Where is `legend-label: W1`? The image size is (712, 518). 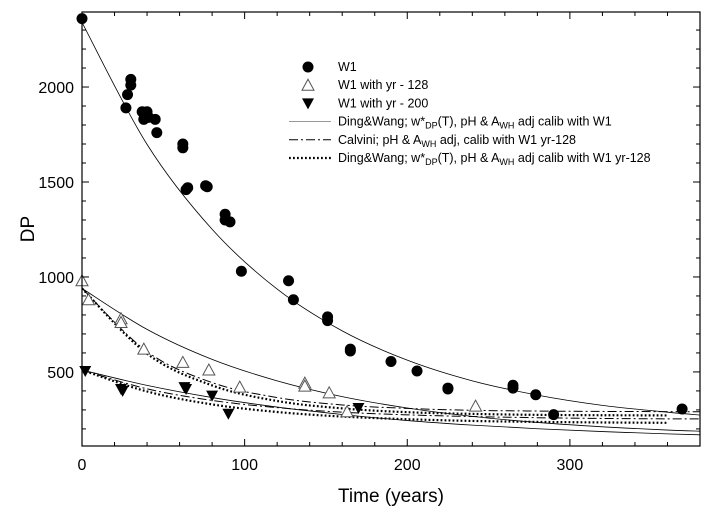
legend-label: W1 is located at coordinates (347, 67).